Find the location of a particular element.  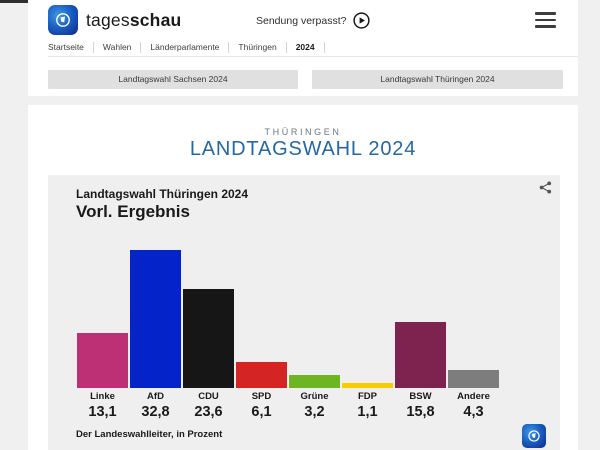

bar-chart-values: 13,1 32,8 23,6 6,1 3,2 1,1 15,8 4,3 is located at coordinates (288, 412).